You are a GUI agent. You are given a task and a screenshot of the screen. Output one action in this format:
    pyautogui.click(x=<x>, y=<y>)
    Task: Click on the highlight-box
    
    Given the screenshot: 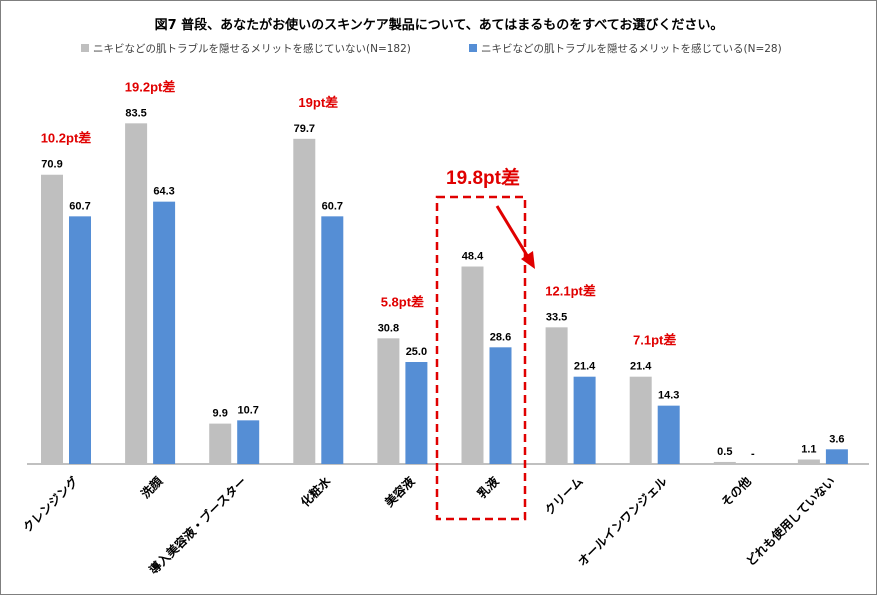 What is the action you would take?
    pyautogui.click(x=481, y=358)
    